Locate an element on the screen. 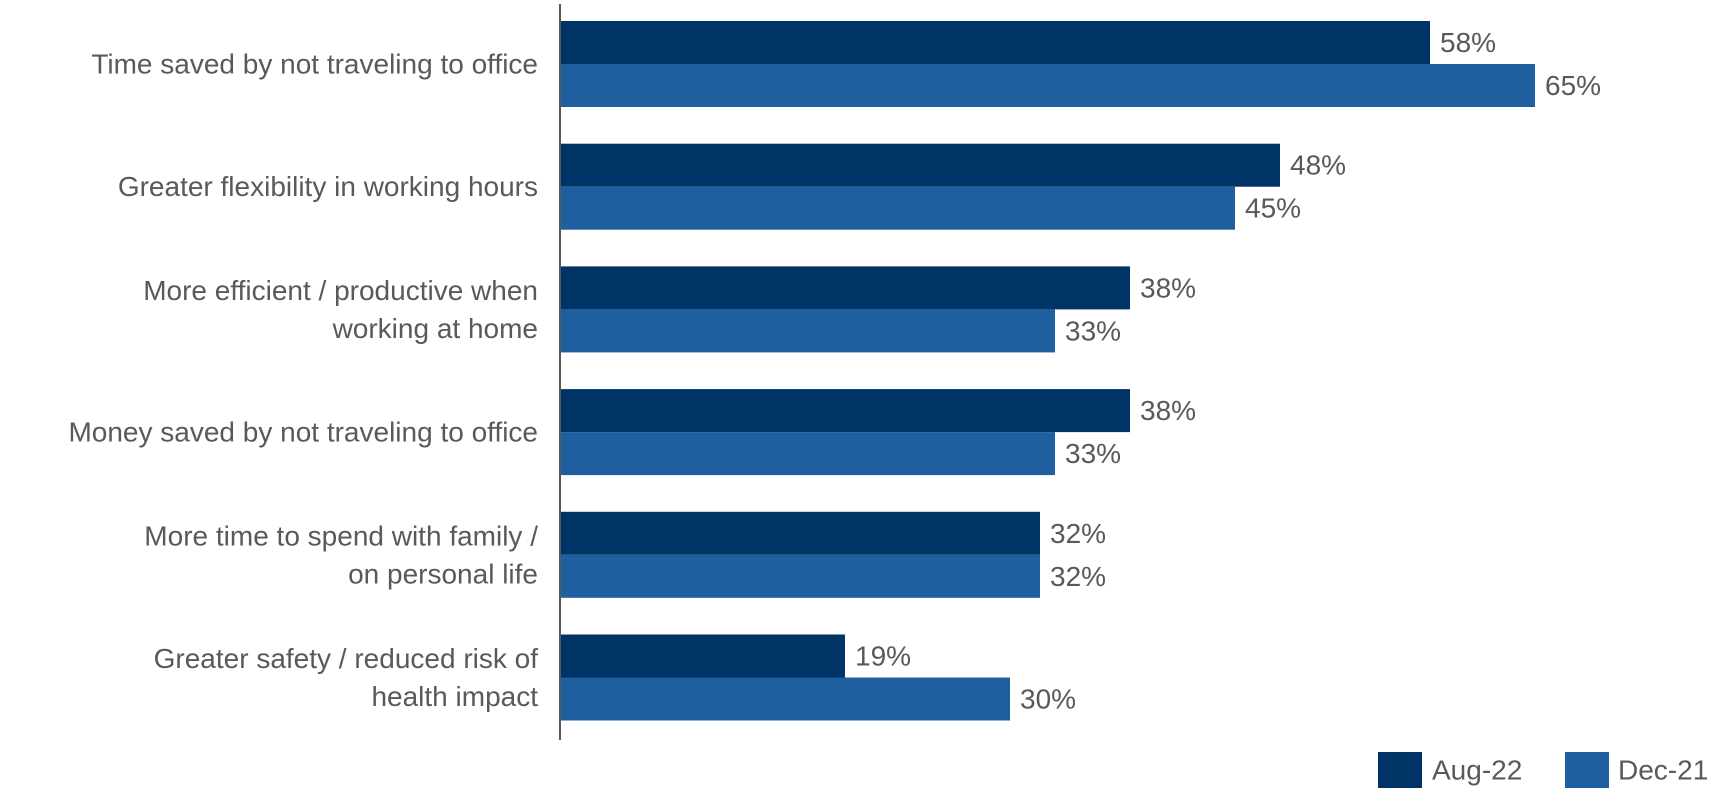  legend: Aug-22 Dec-21 is located at coordinates (1543, 770).